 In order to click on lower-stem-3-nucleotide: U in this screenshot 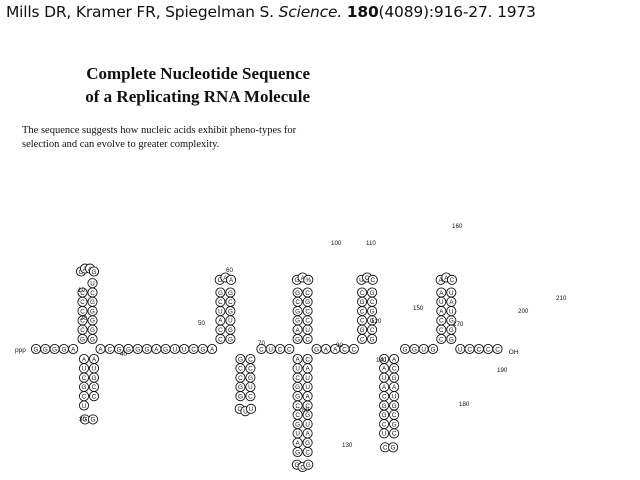, I will do `click(297, 368)`.